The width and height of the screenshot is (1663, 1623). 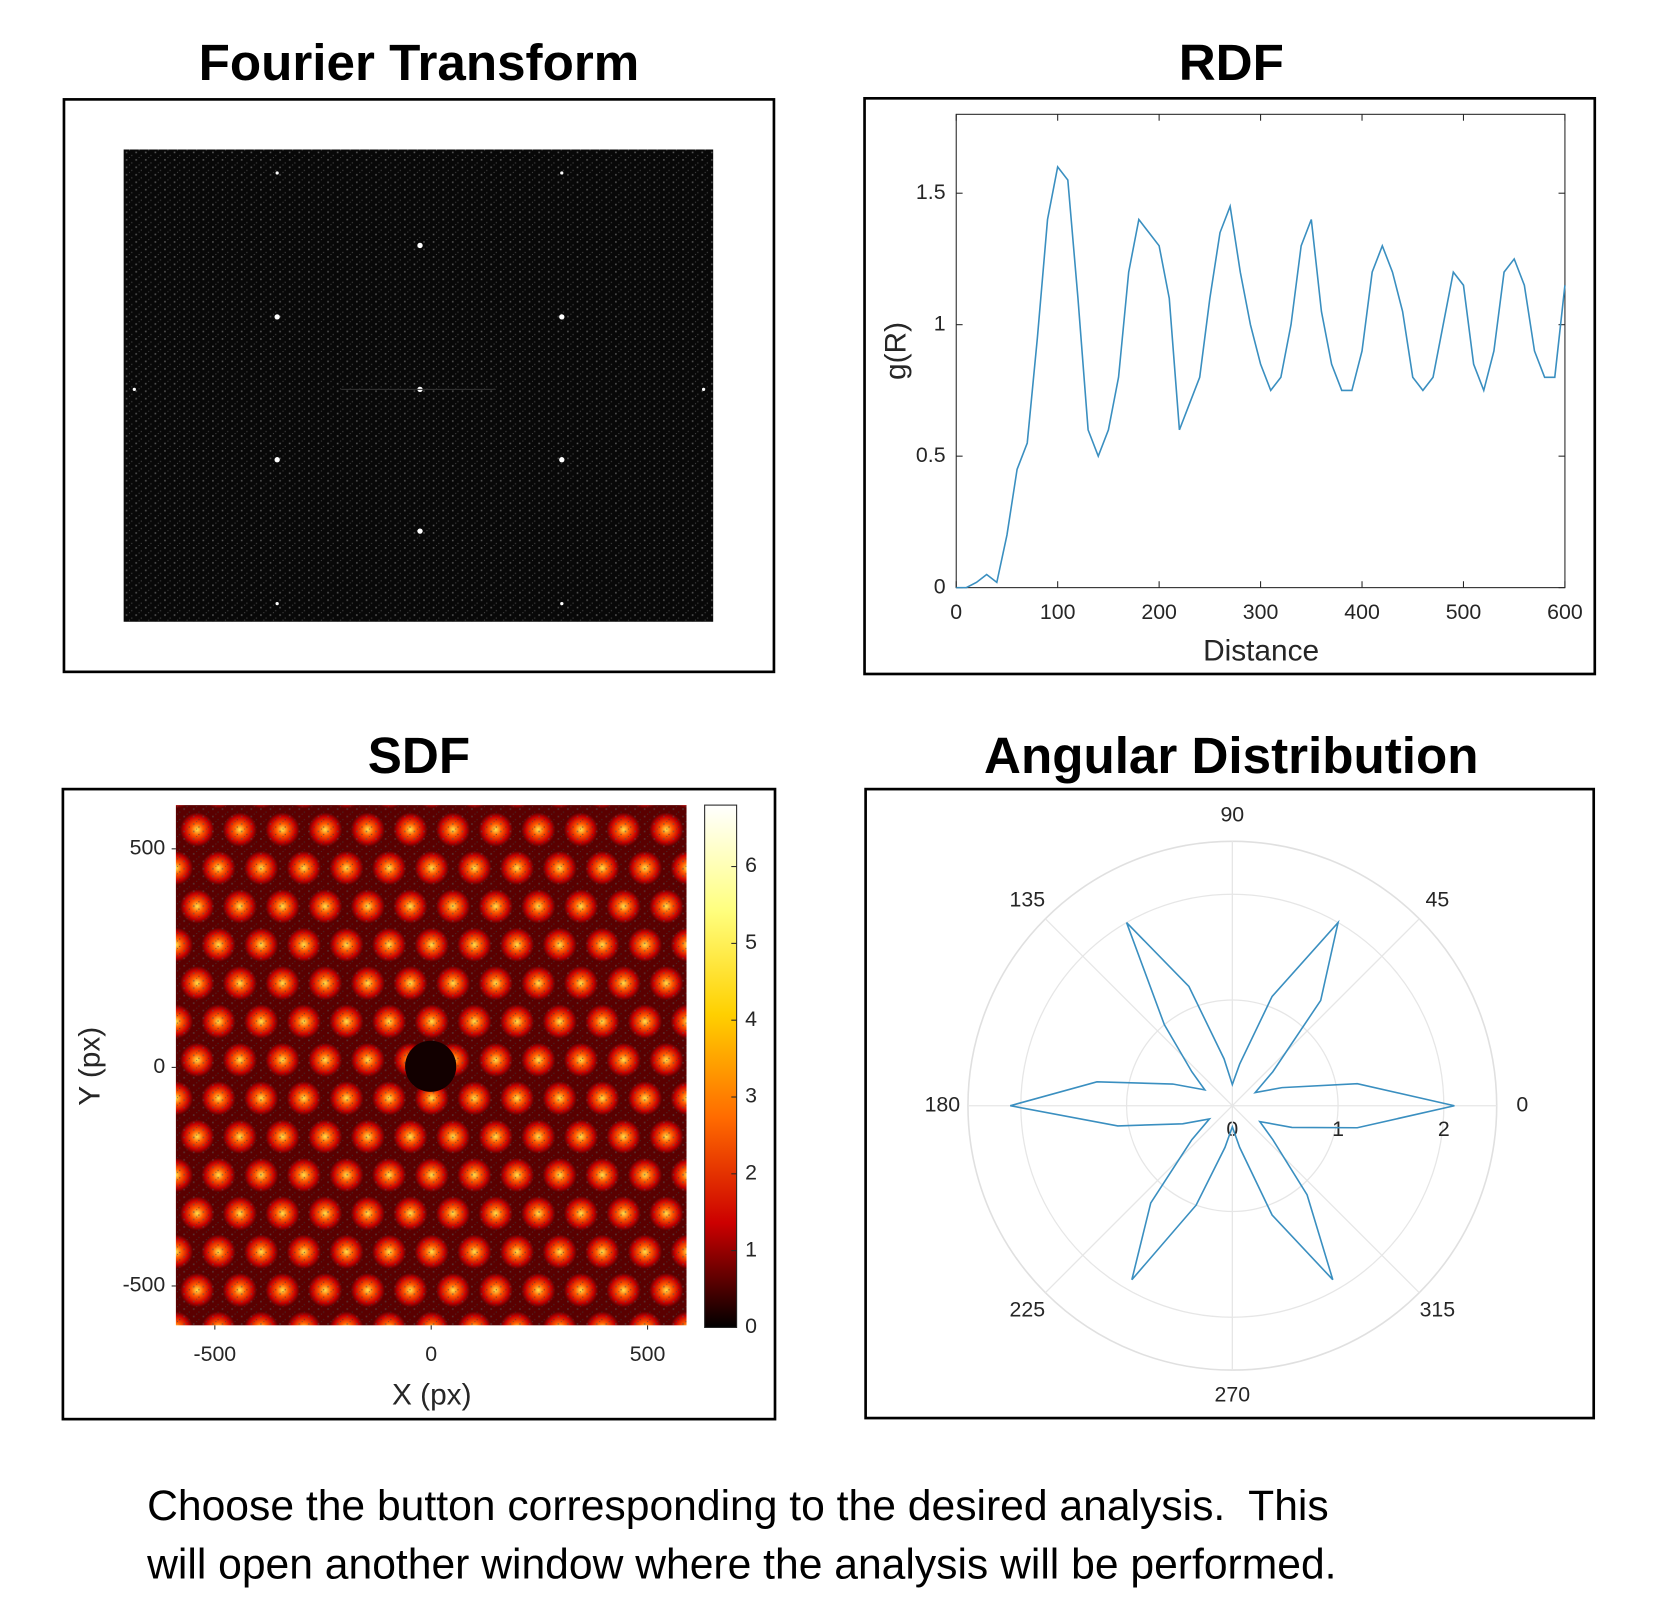 I want to click on theta-tick-label: 270, so click(x=1233, y=1394).